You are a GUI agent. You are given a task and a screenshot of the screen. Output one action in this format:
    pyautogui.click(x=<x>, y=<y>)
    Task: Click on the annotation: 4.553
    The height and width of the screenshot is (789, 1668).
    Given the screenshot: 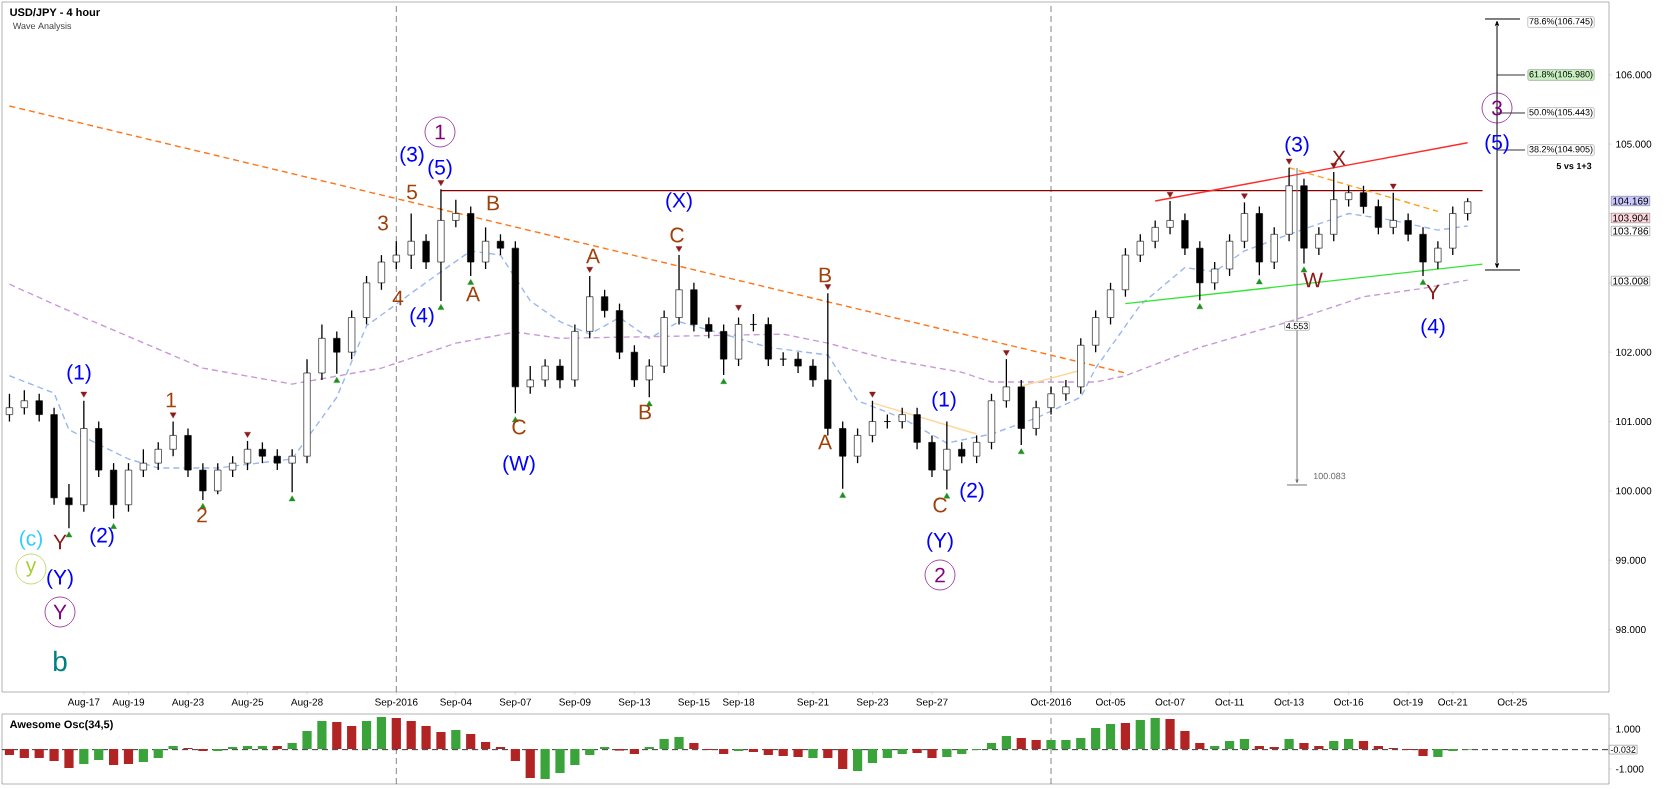 What is the action you would take?
    pyautogui.click(x=1296, y=326)
    